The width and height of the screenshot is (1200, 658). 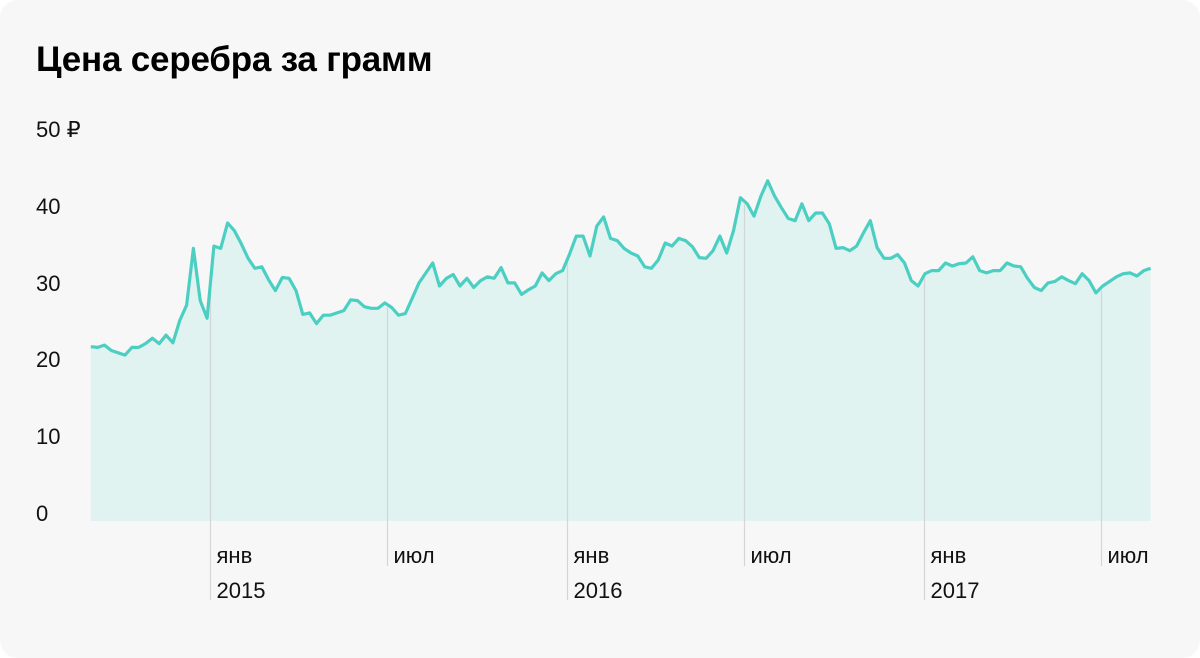 What do you see at coordinates (234, 59) in the screenshot?
I see `chart-title: Цена серебра за грамм` at bounding box center [234, 59].